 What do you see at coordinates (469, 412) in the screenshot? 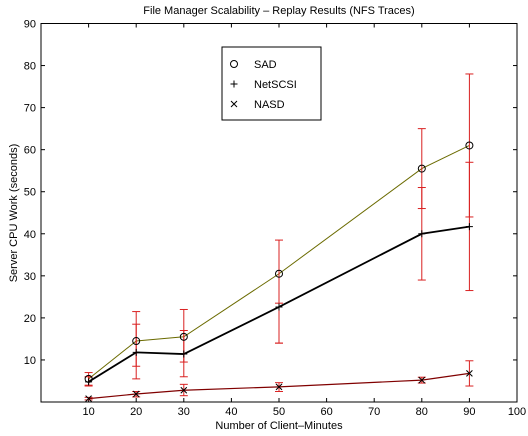
I see `x-tick-label: 90` at bounding box center [469, 412].